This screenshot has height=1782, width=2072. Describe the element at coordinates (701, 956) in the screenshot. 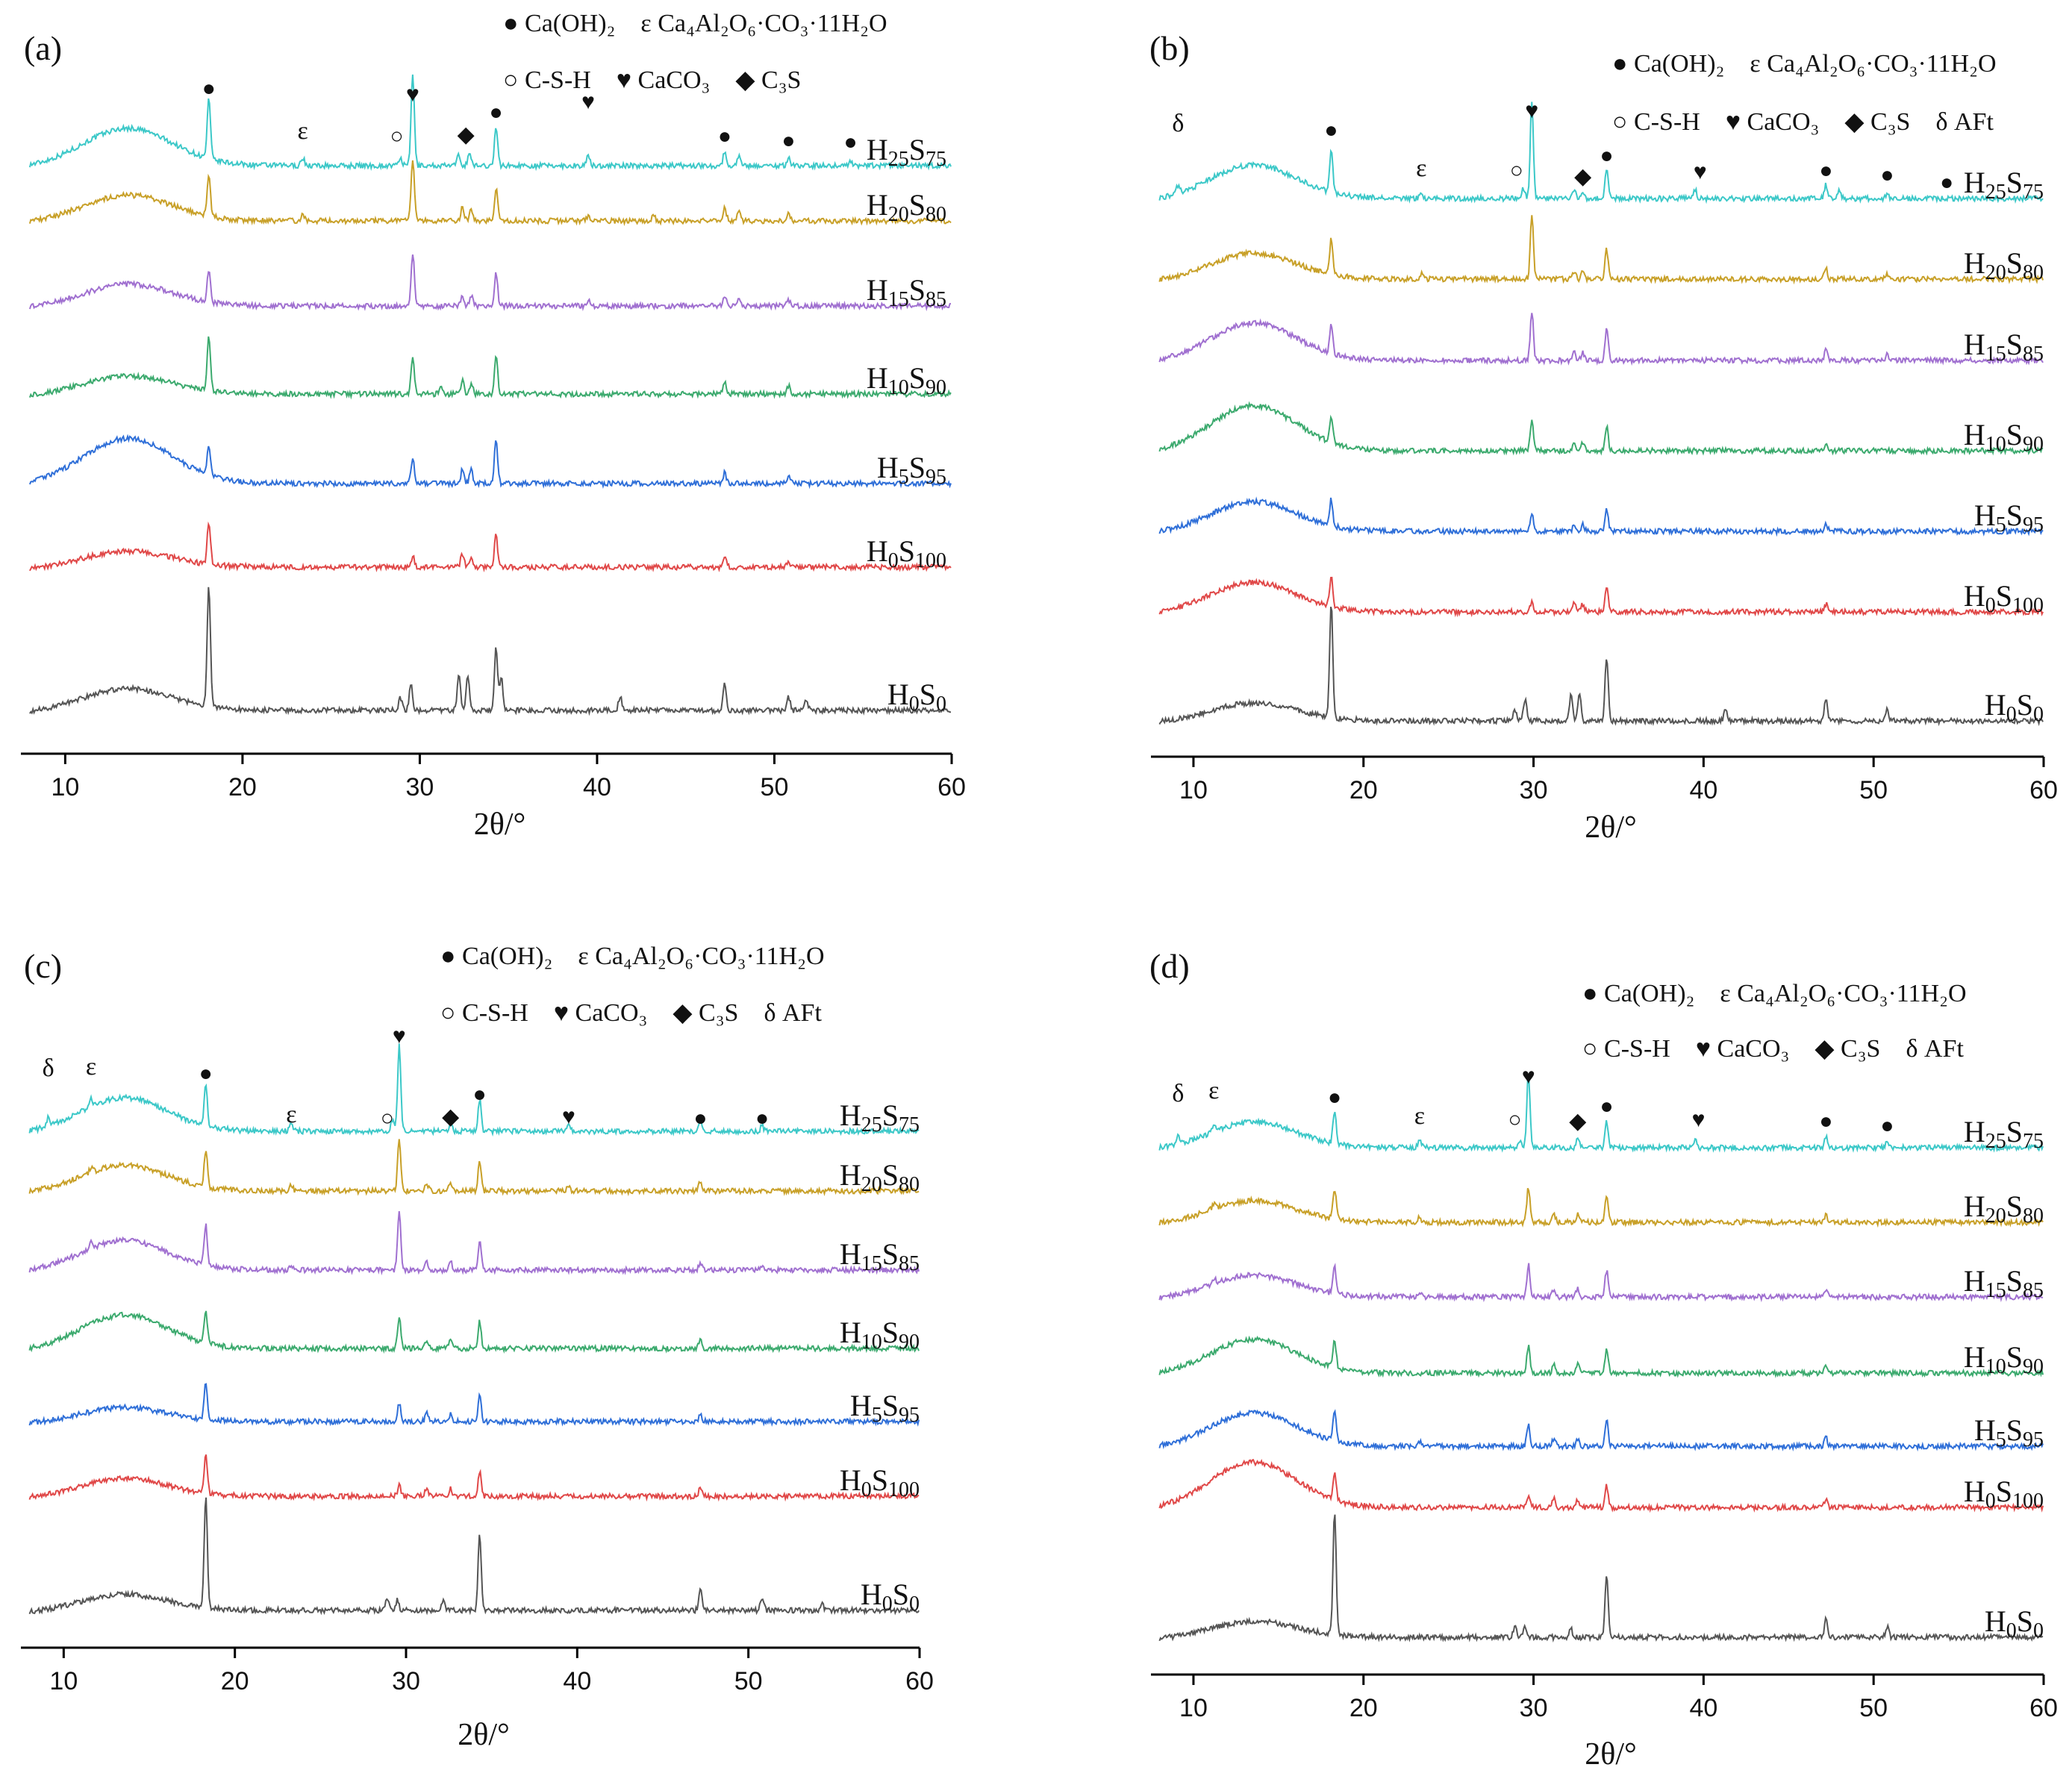

I see `legend-entry-carbo: ε Ca₄Al₂O₆·CO₃·11H₂O` at that location.